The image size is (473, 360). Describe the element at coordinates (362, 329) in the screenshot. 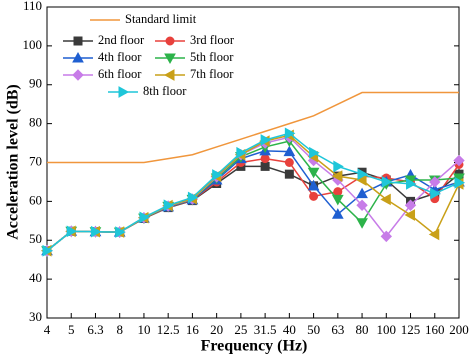

I see `x-tick-label: 80` at that location.